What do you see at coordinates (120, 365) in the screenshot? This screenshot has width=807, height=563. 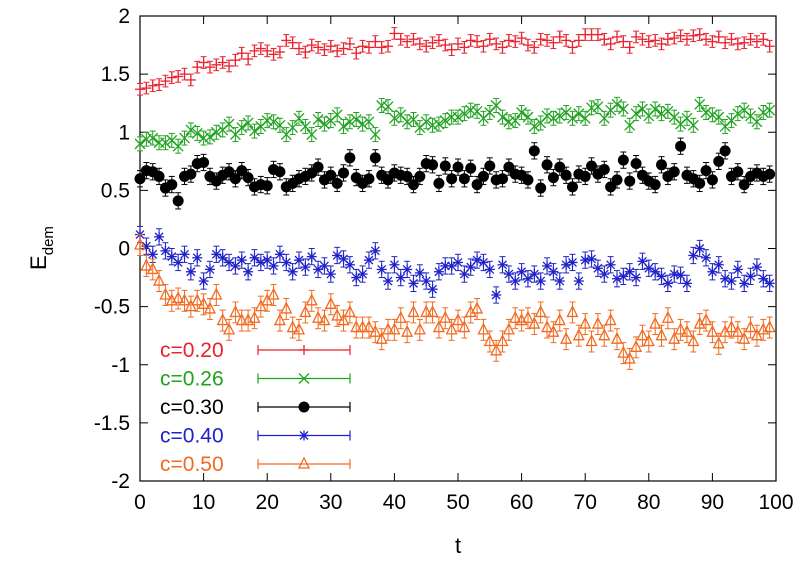 I see `y-tick-label: -1` at bounding box center [120, 365].